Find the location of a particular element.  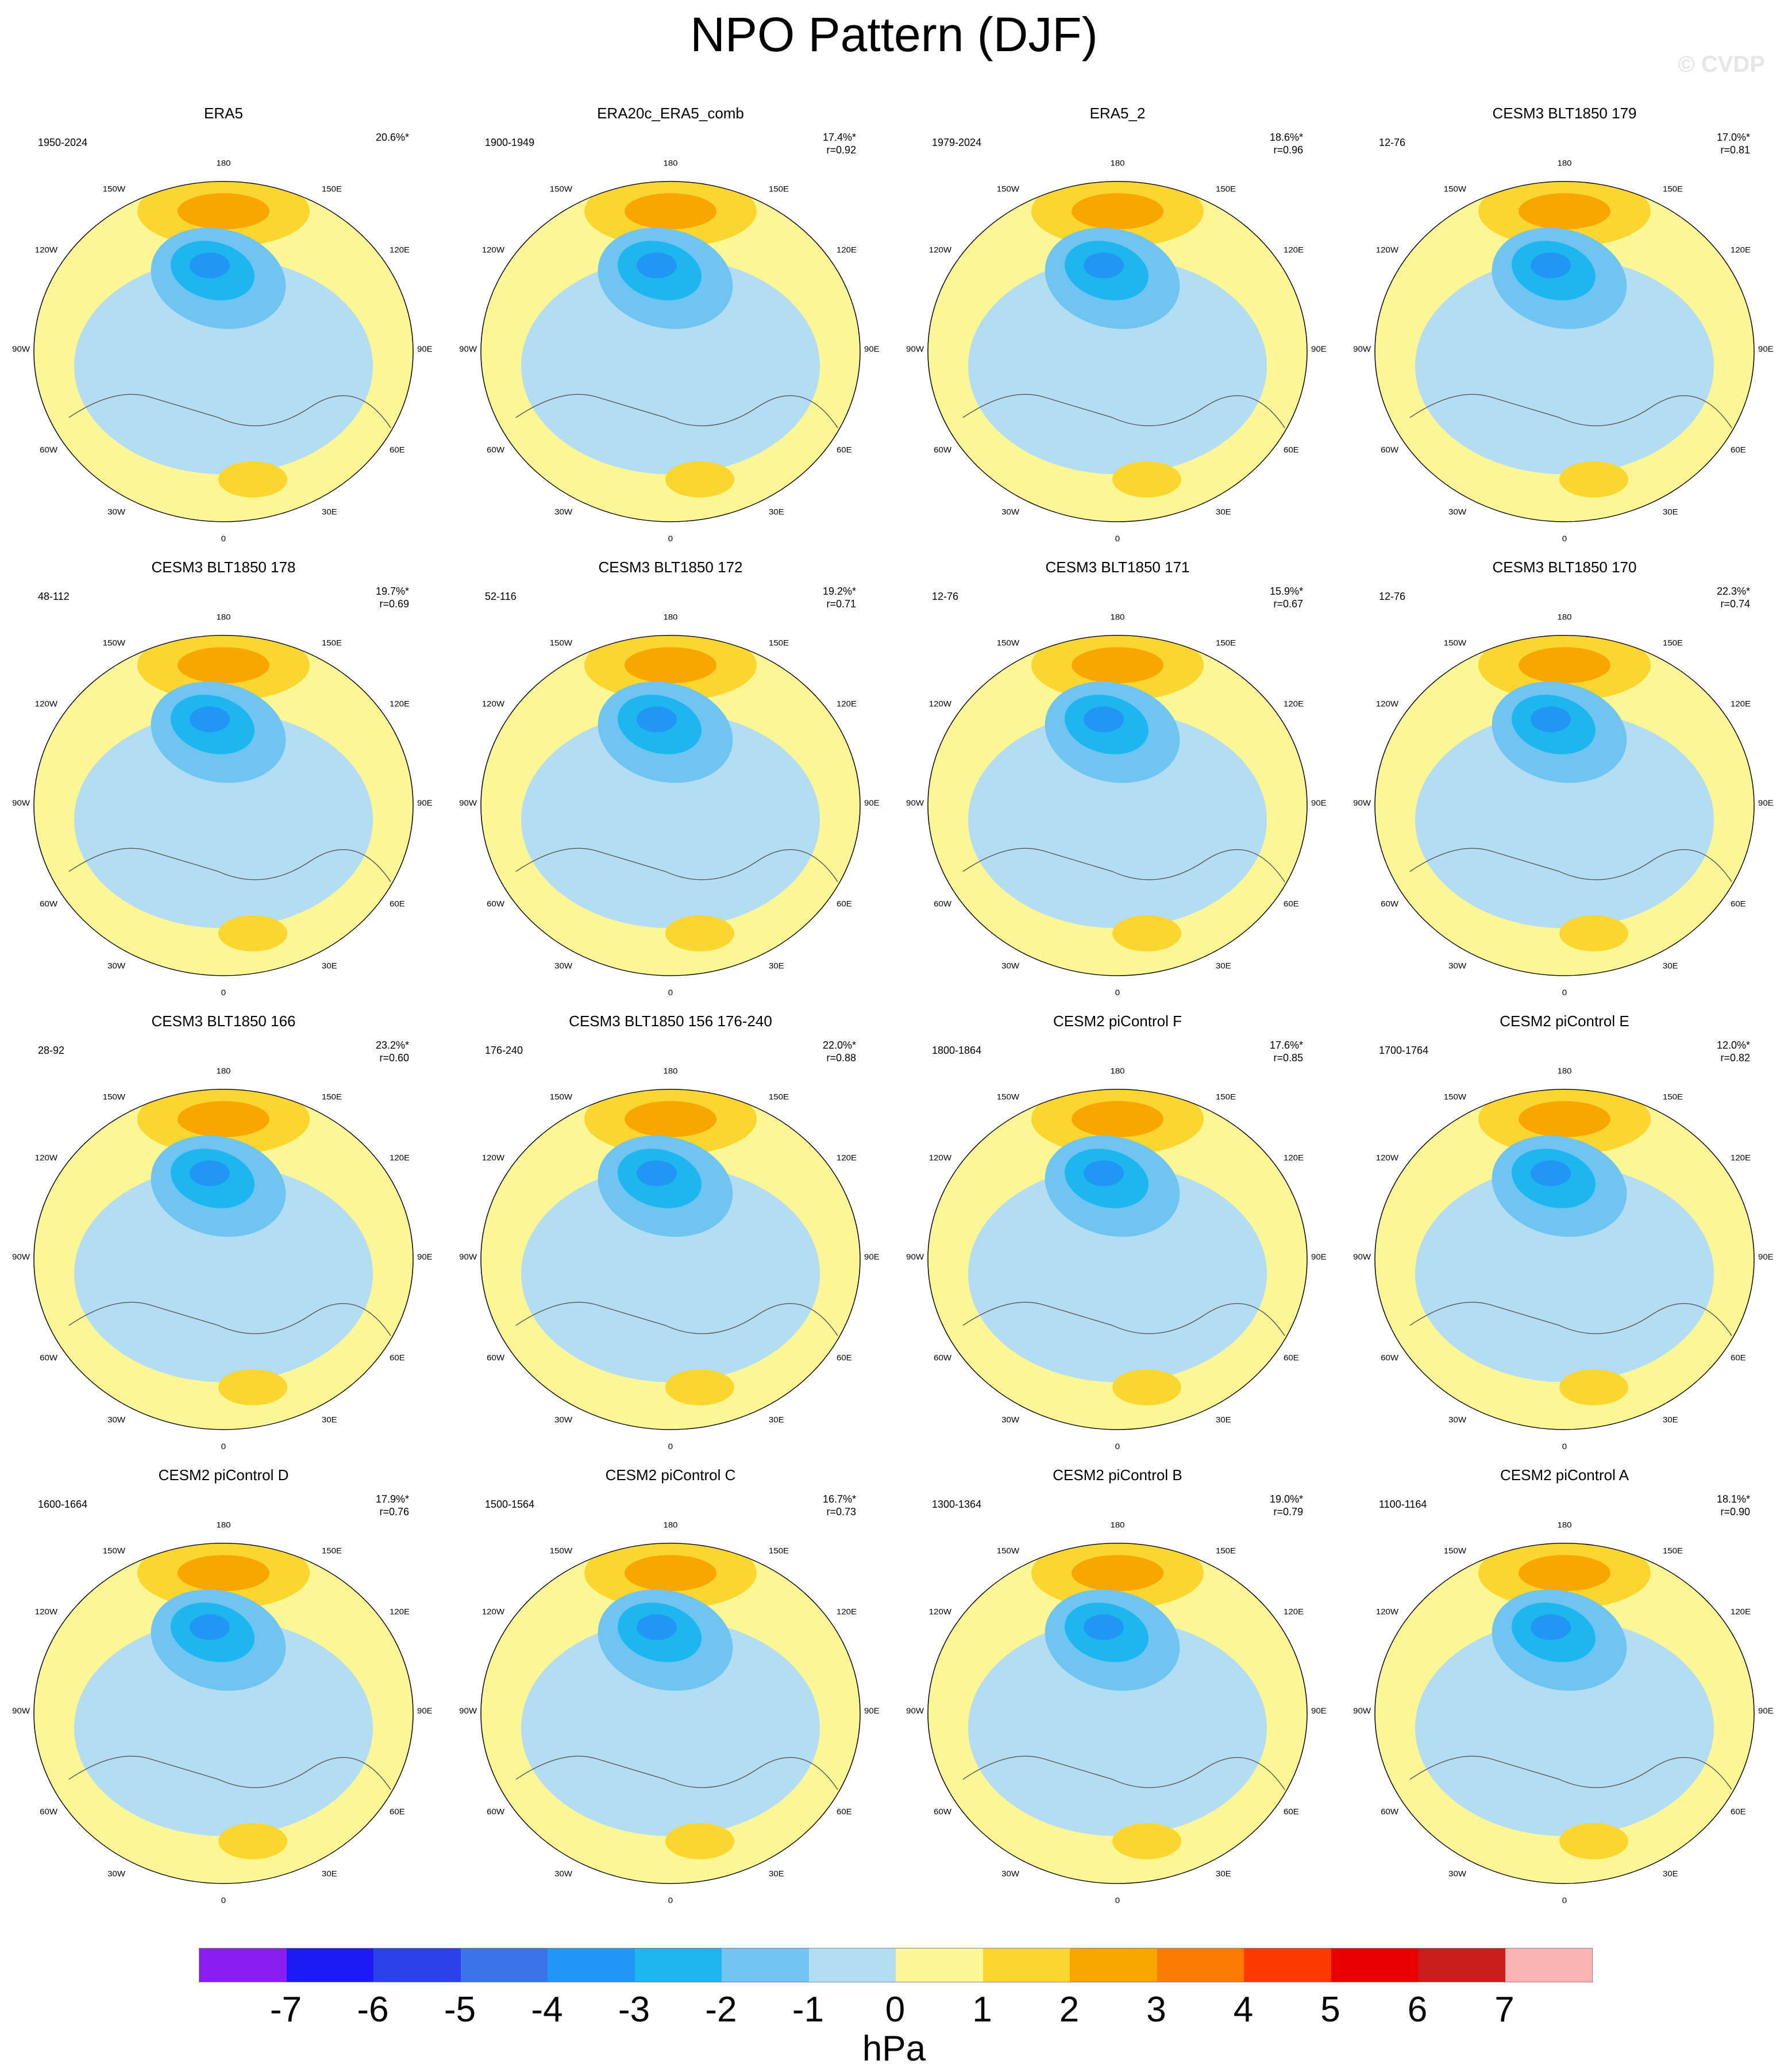

colorbar is located at coordinates (896, 1965).